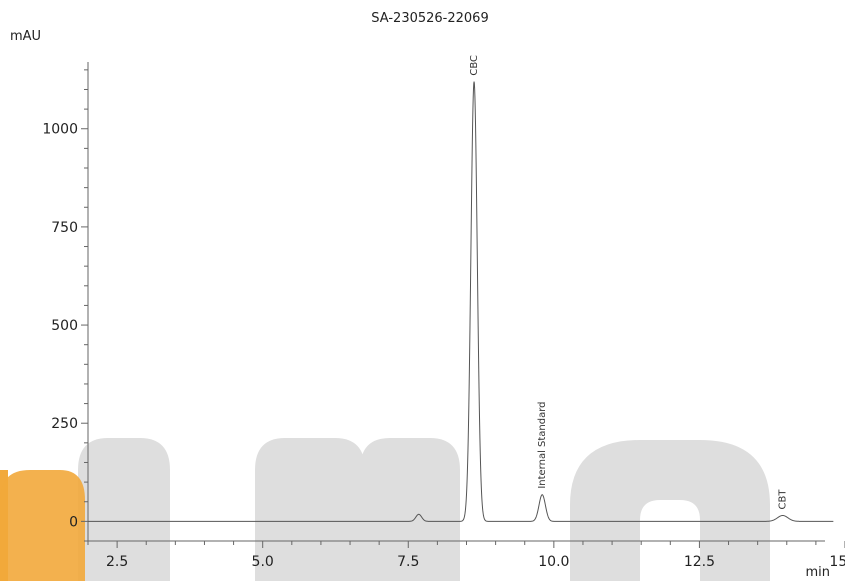  What do you see at coordinates (429, 18) in the screenshot?
I see `chart-title: SA-230526-22069` at bounding box center [429, 18].